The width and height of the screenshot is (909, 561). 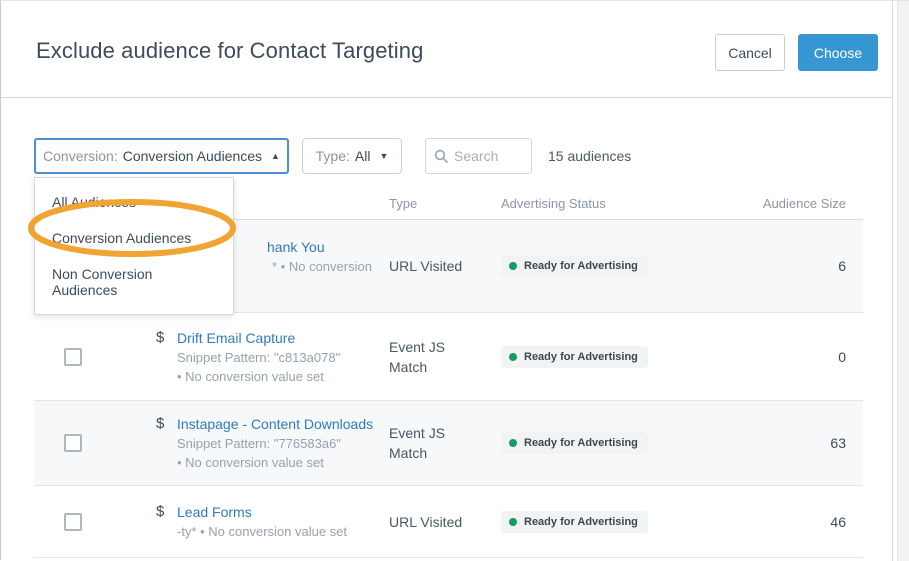 What do you see at coordinates (838, 443) in the screenshot?
I see `audience-size-cell: 63` at bounding box center [838, 443].